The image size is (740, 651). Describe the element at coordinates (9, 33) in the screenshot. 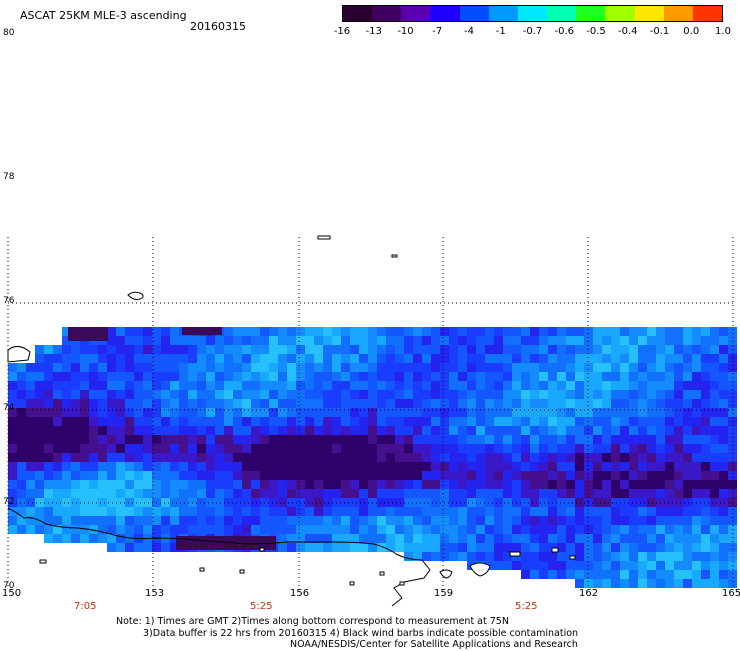

I see `lat-label-80: 80` at that location.